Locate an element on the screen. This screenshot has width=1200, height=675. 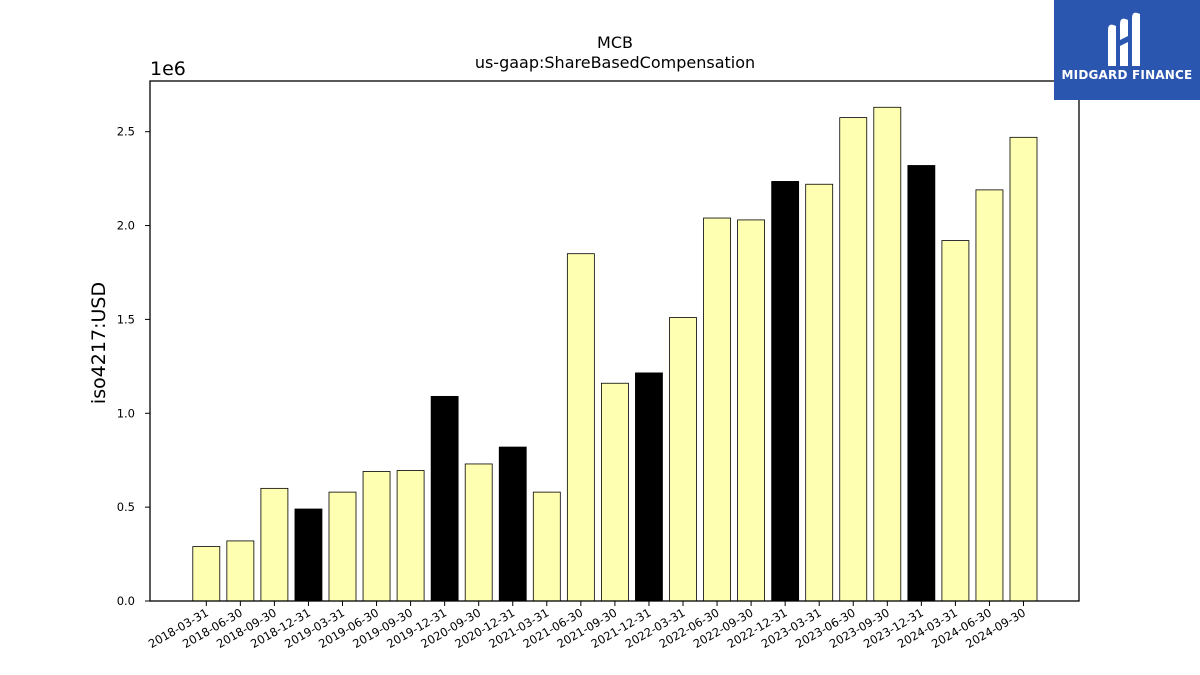
midgard-finance-logo: MIDGARD FINANCE is located at coordinates (1127, 50).